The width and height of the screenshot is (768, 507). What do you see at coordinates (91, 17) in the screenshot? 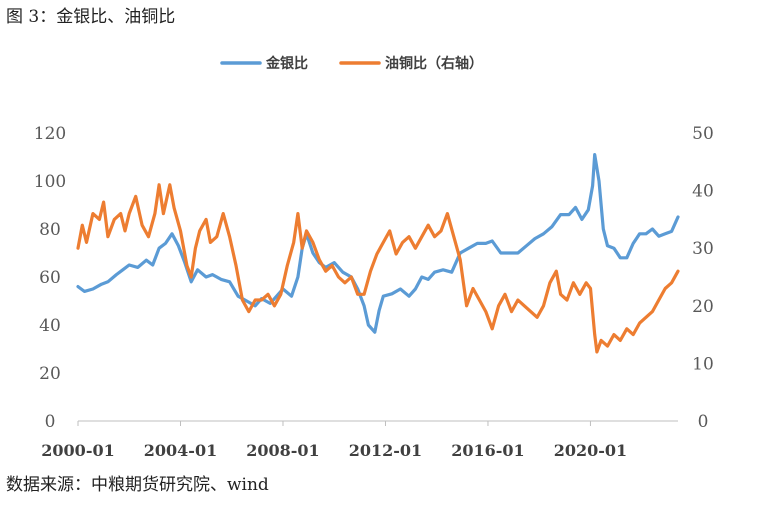
I see `figure-title: 图 3：金银比、油铜比` at bounding box center [91, 17].